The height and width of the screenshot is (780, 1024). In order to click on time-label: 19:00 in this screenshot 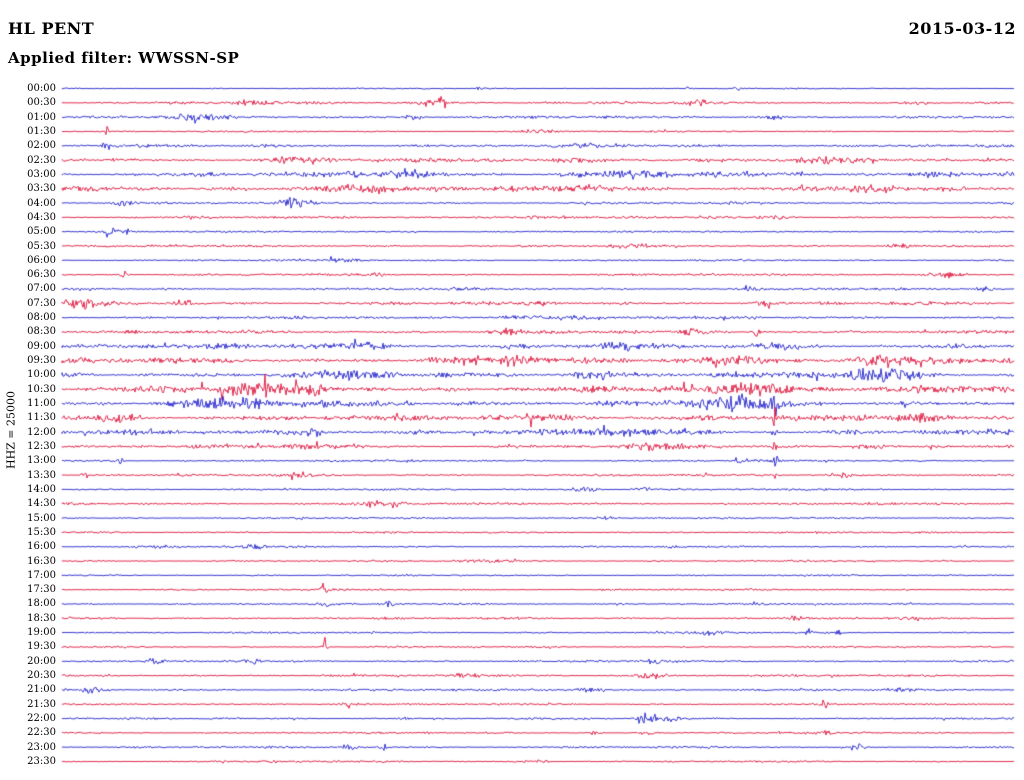, I will do `click(41, 633)`.